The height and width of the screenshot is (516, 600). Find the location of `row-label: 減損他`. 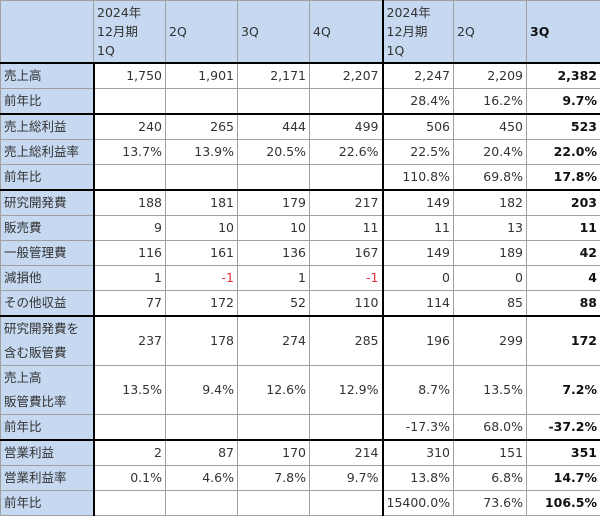

row-label: 減損他 is located at coordinates (47, 278).